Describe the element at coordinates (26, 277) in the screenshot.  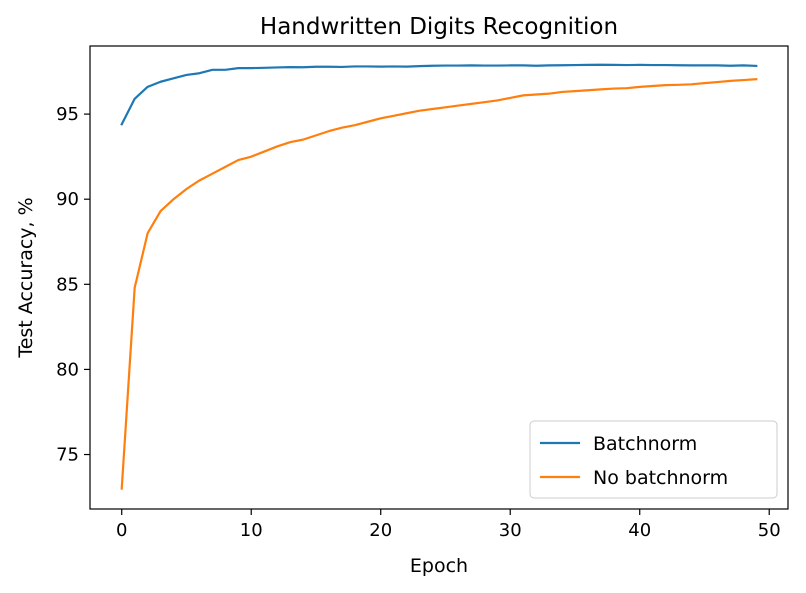
I see `y-axis-title: Test Accuracy, %` at that location.